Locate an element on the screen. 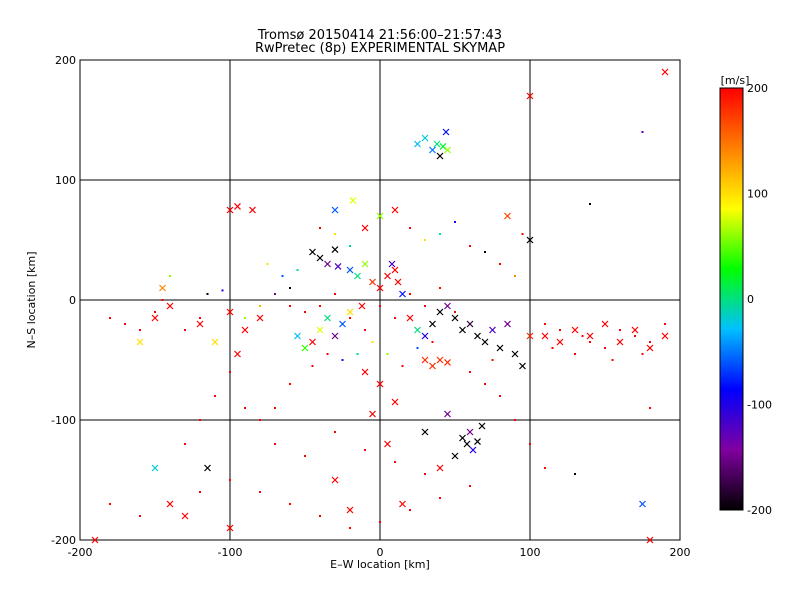 This screenshot has width=800, height=600. y-axis-title: N–S location [km] is located at coordinates (31, 299).